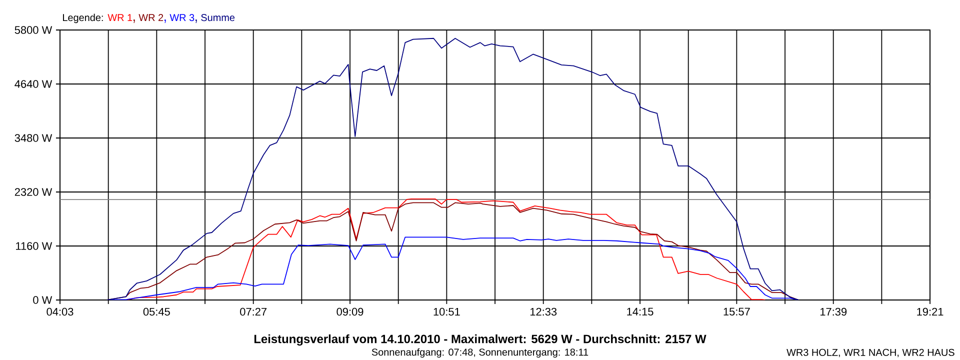 The width and height of the screenshot is (960, 360). I want to click on y-tick-label: 4640 W, so click(33, 84).